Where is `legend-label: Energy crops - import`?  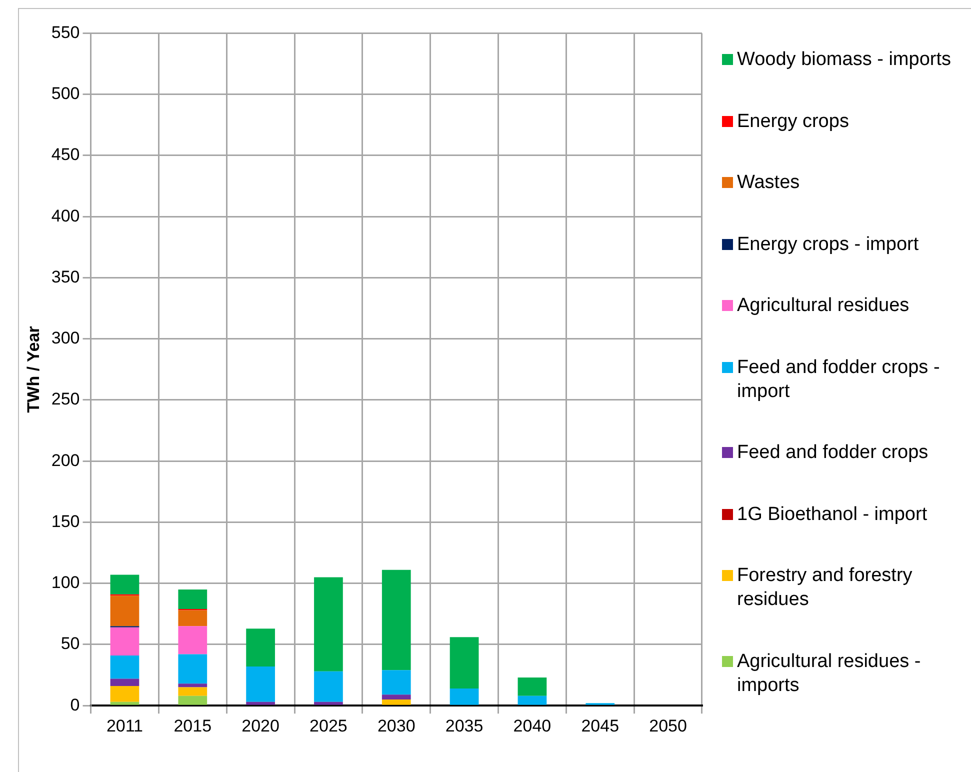
legend-label: Energy crops - import is located at coordinates (828, 244).